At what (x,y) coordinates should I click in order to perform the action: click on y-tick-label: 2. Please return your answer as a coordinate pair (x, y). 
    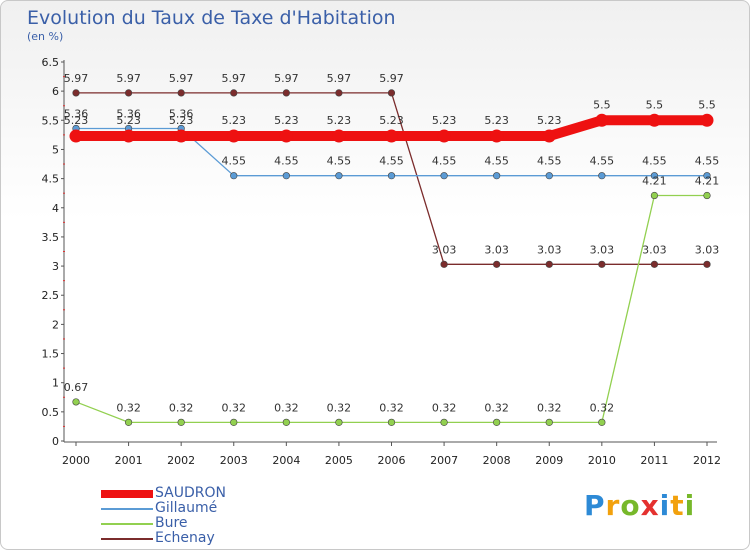
    Looking at the image, I should click on (55, 324).